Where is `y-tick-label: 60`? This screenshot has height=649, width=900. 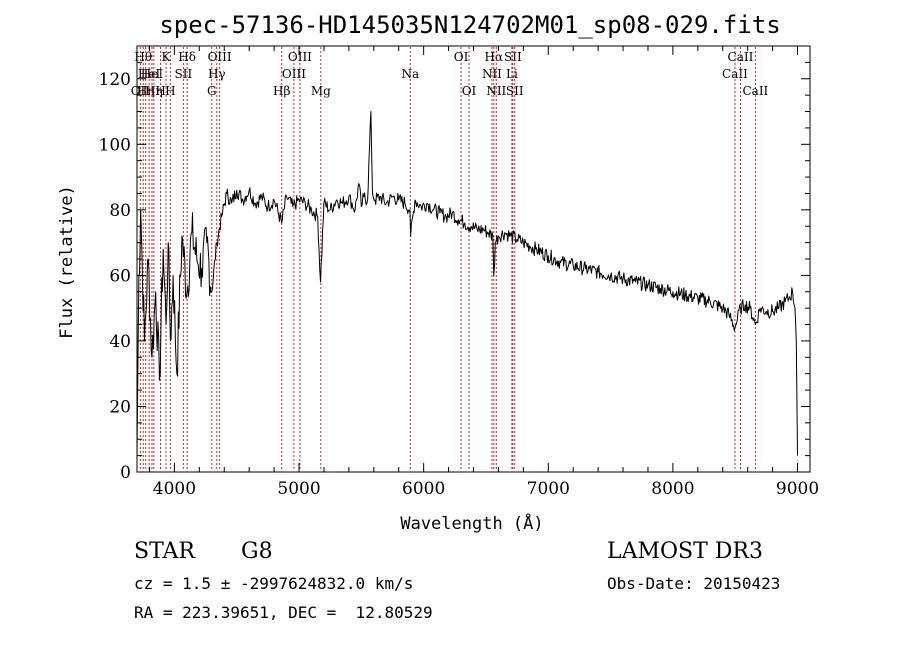 y-tick-label: 60 is located at coordinates (120, 276).